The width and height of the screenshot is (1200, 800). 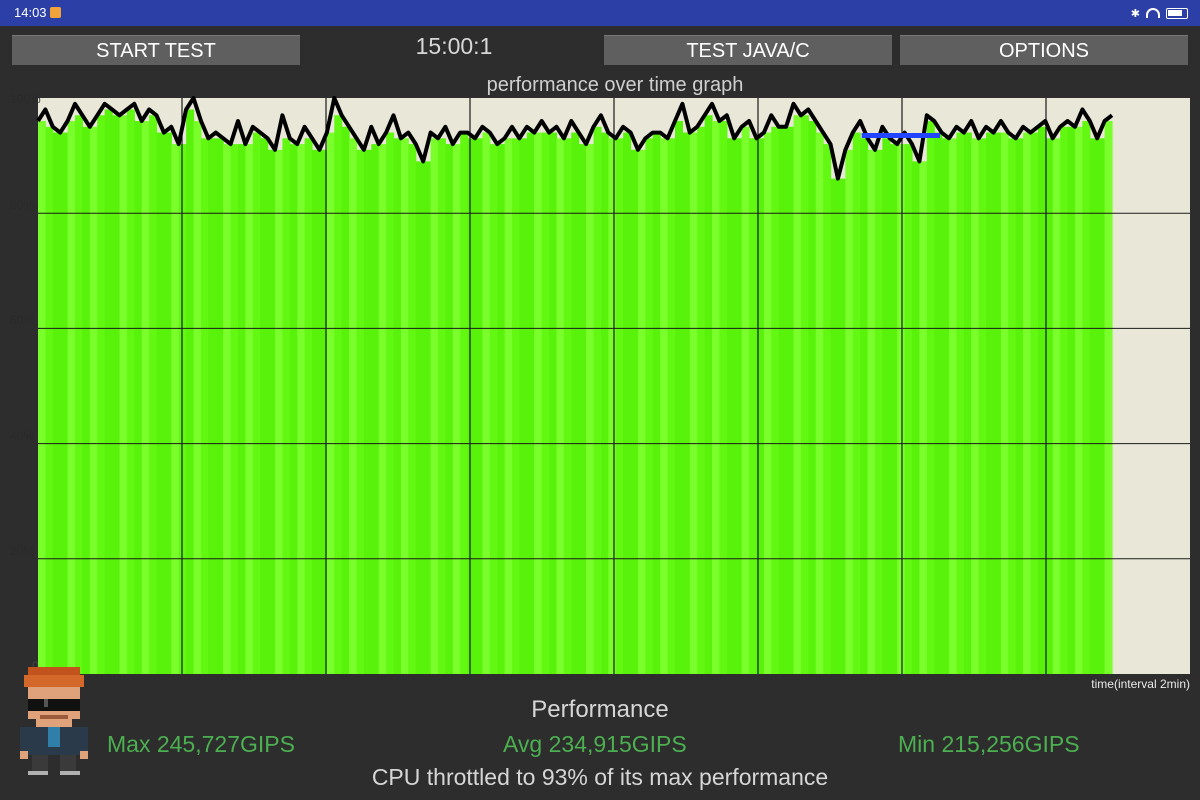 I want to click on options-button: OPTIONS, so click(x=1044, y=50).